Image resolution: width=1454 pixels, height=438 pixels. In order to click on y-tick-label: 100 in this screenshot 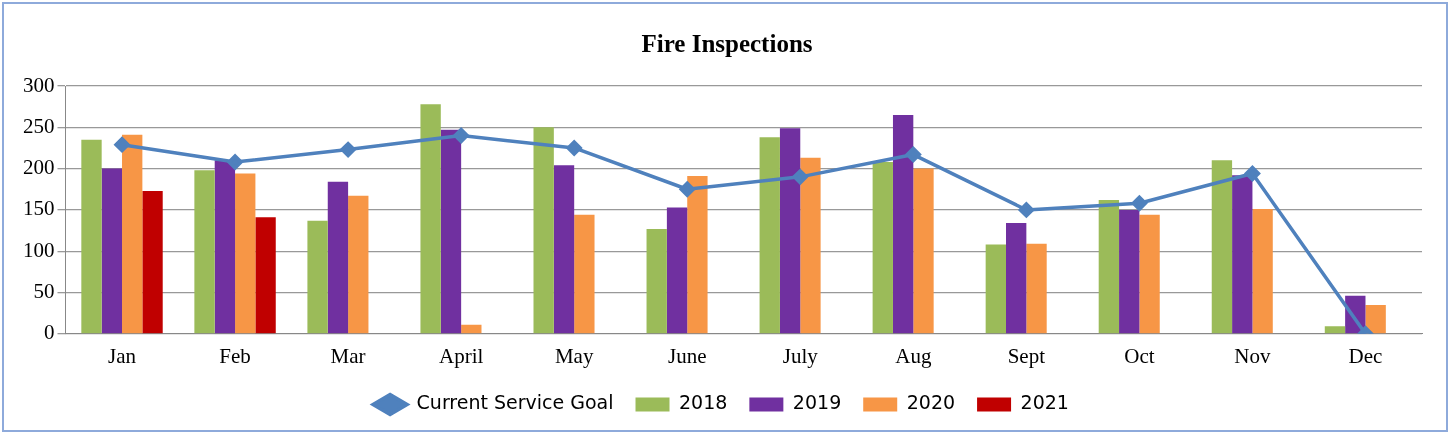, I will do `click(39, 249)`.